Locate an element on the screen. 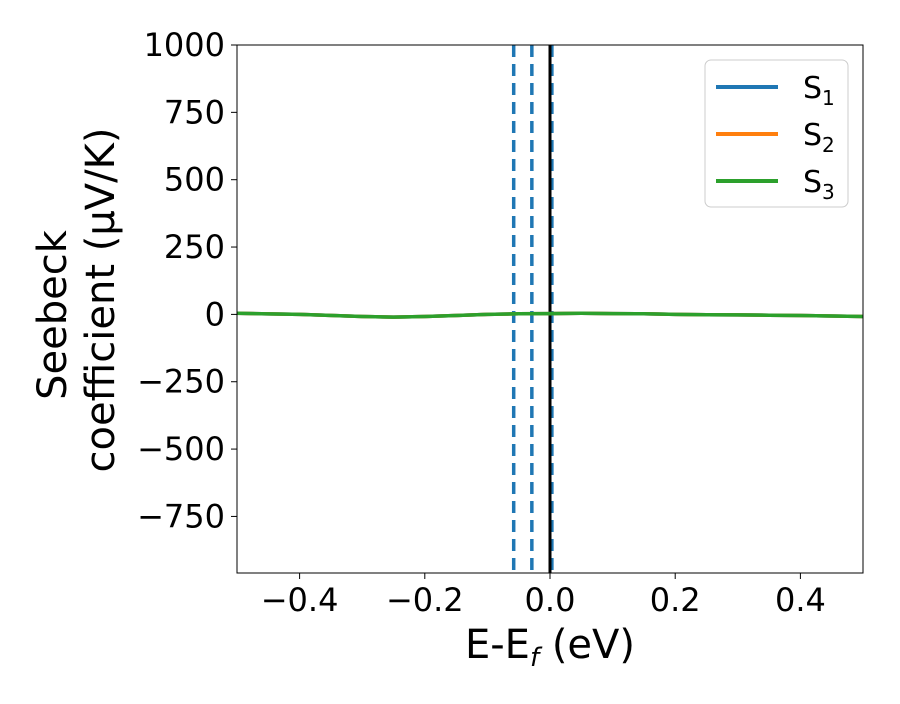 This screenshot has width=900, height=704. x-axis-label-unit: (eV) is located at coordinates (587, 645).